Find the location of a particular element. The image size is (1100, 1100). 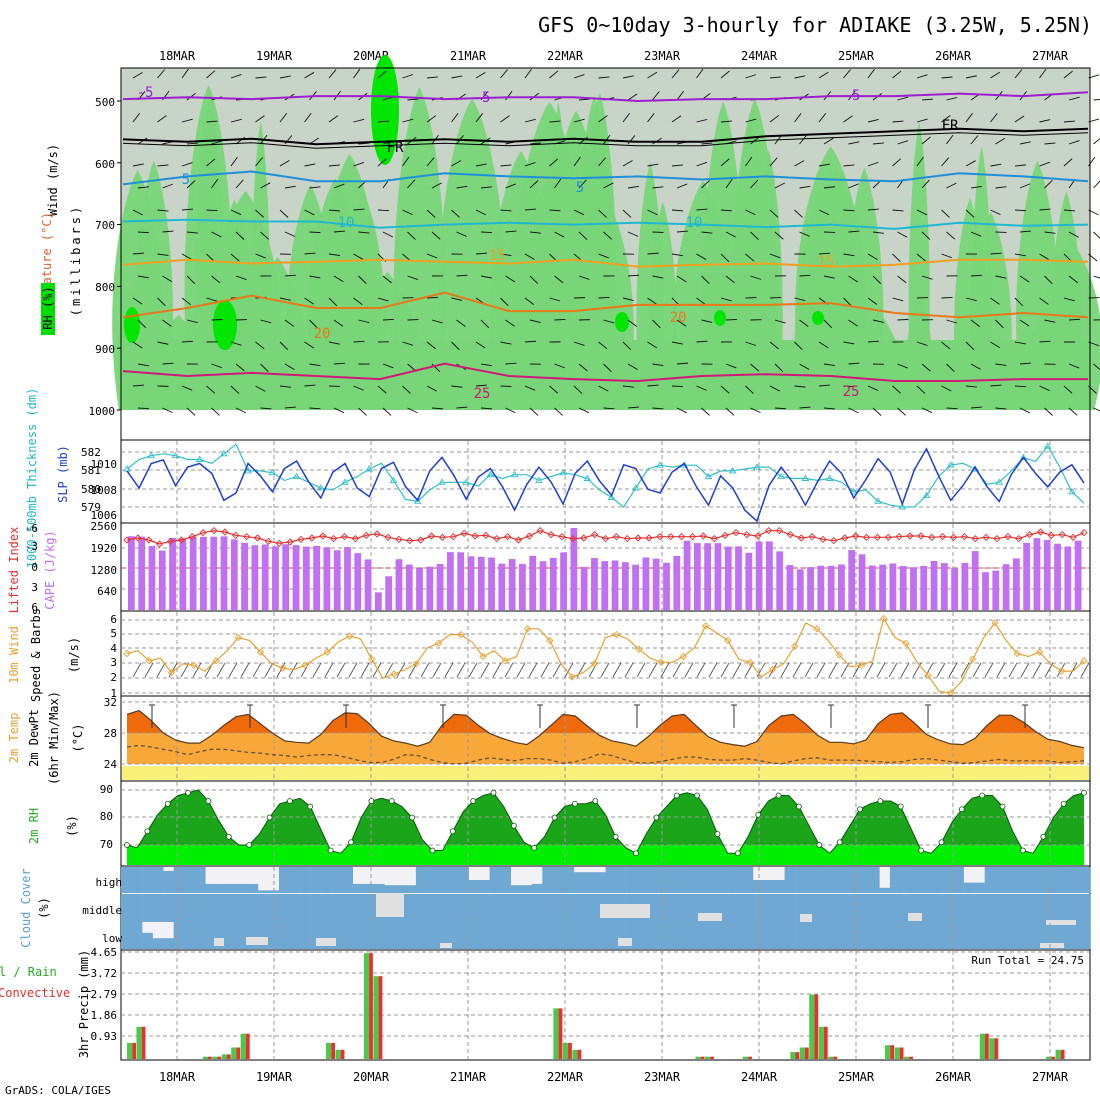

precip-convective-bar is located at coordinates (702, 1057).